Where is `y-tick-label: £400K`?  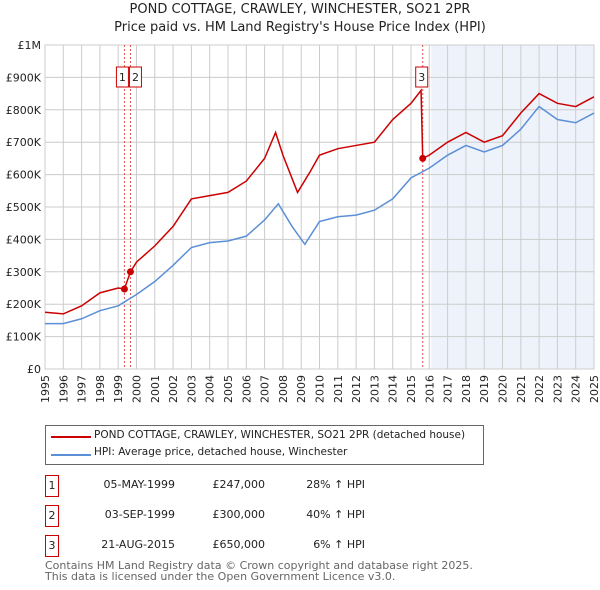
y-tick-label: £400K is located at coordinates (24, 239).